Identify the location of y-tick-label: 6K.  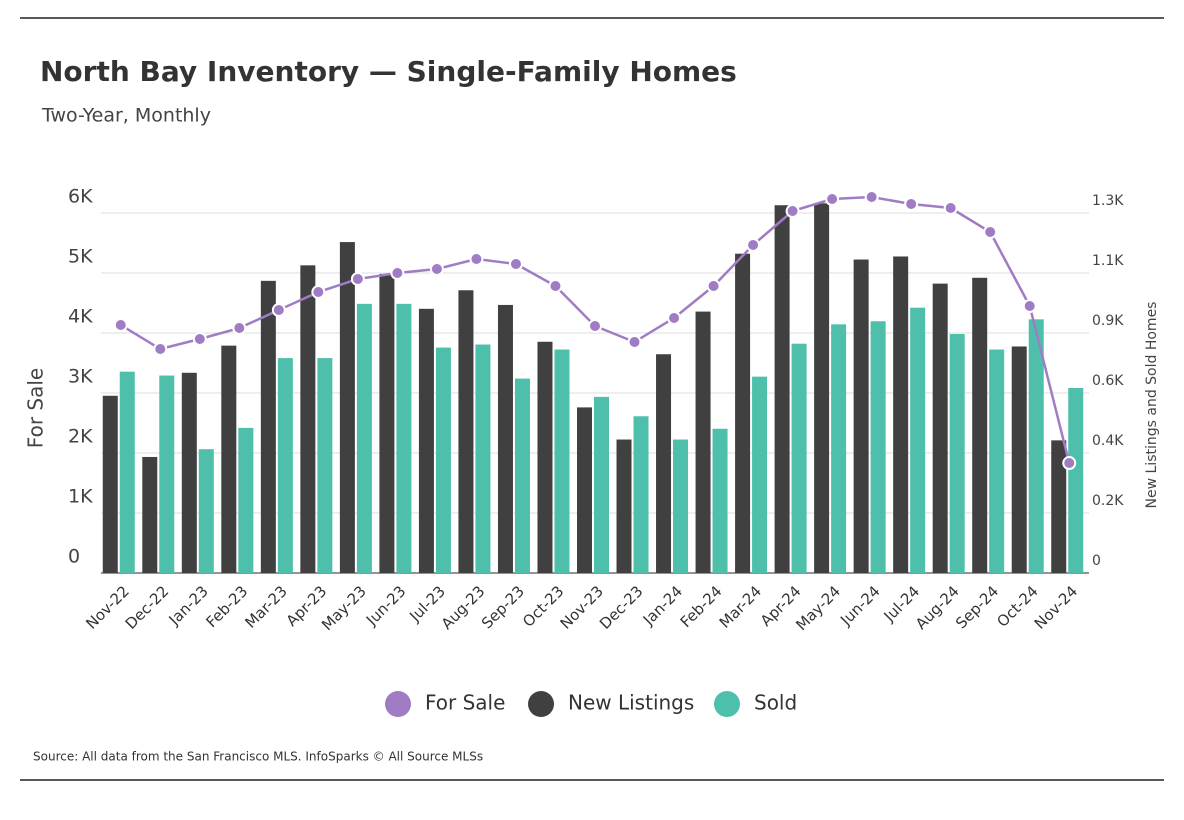
(80, 197).